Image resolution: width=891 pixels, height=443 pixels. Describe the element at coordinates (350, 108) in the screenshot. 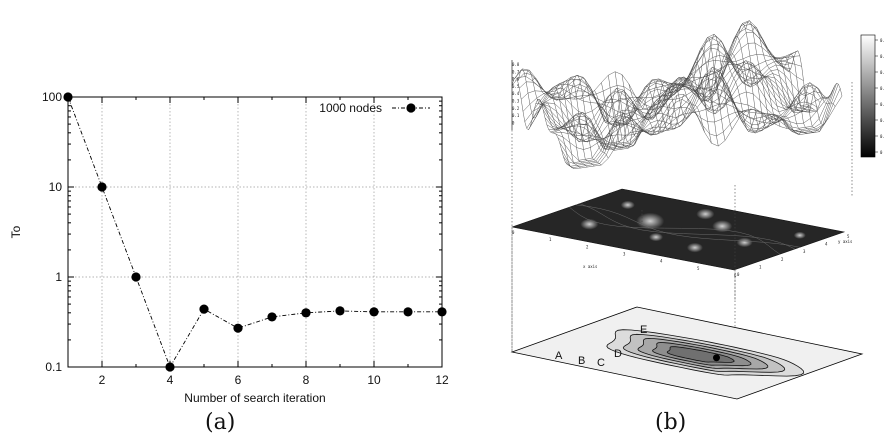

I see `legend-label: 1000 nodes` at that location.